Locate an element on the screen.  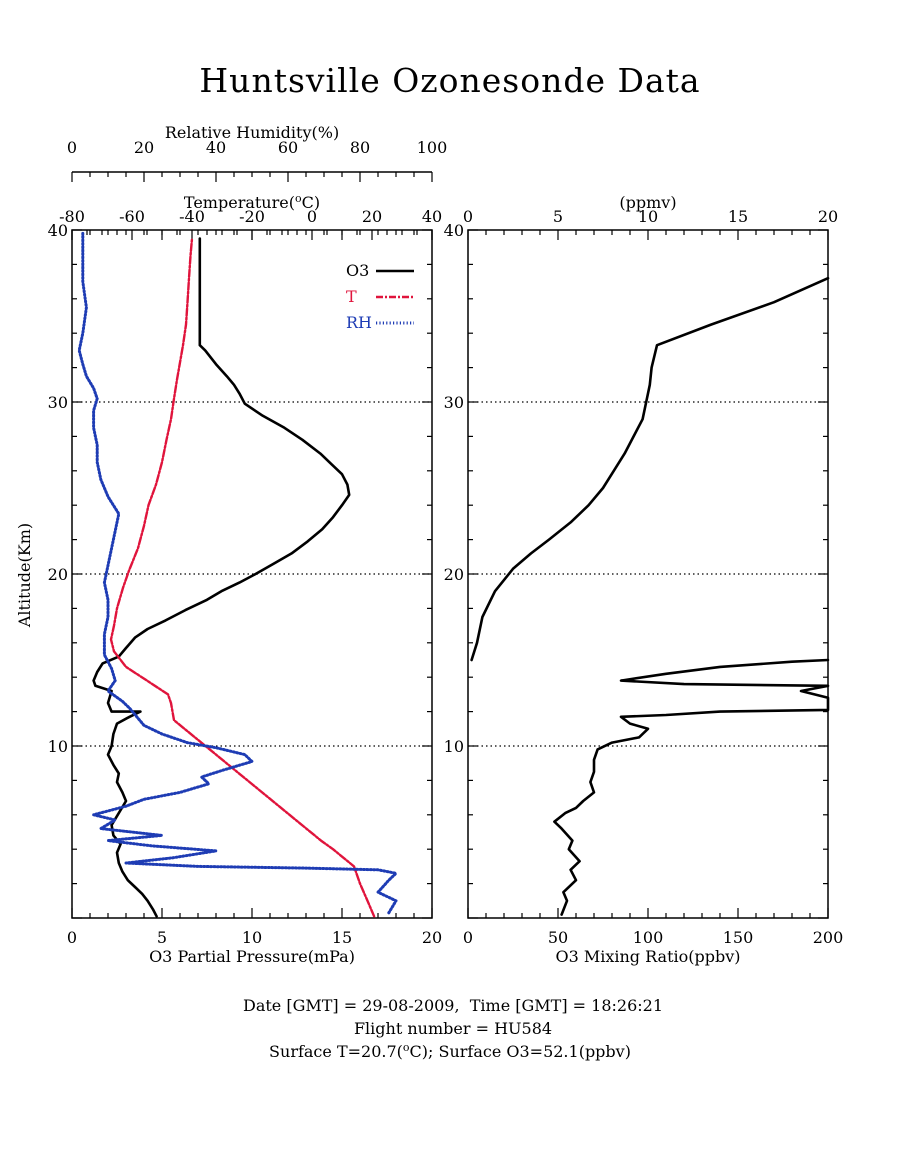
rh-tick-label: 60 is located at coordinates (288, 147).